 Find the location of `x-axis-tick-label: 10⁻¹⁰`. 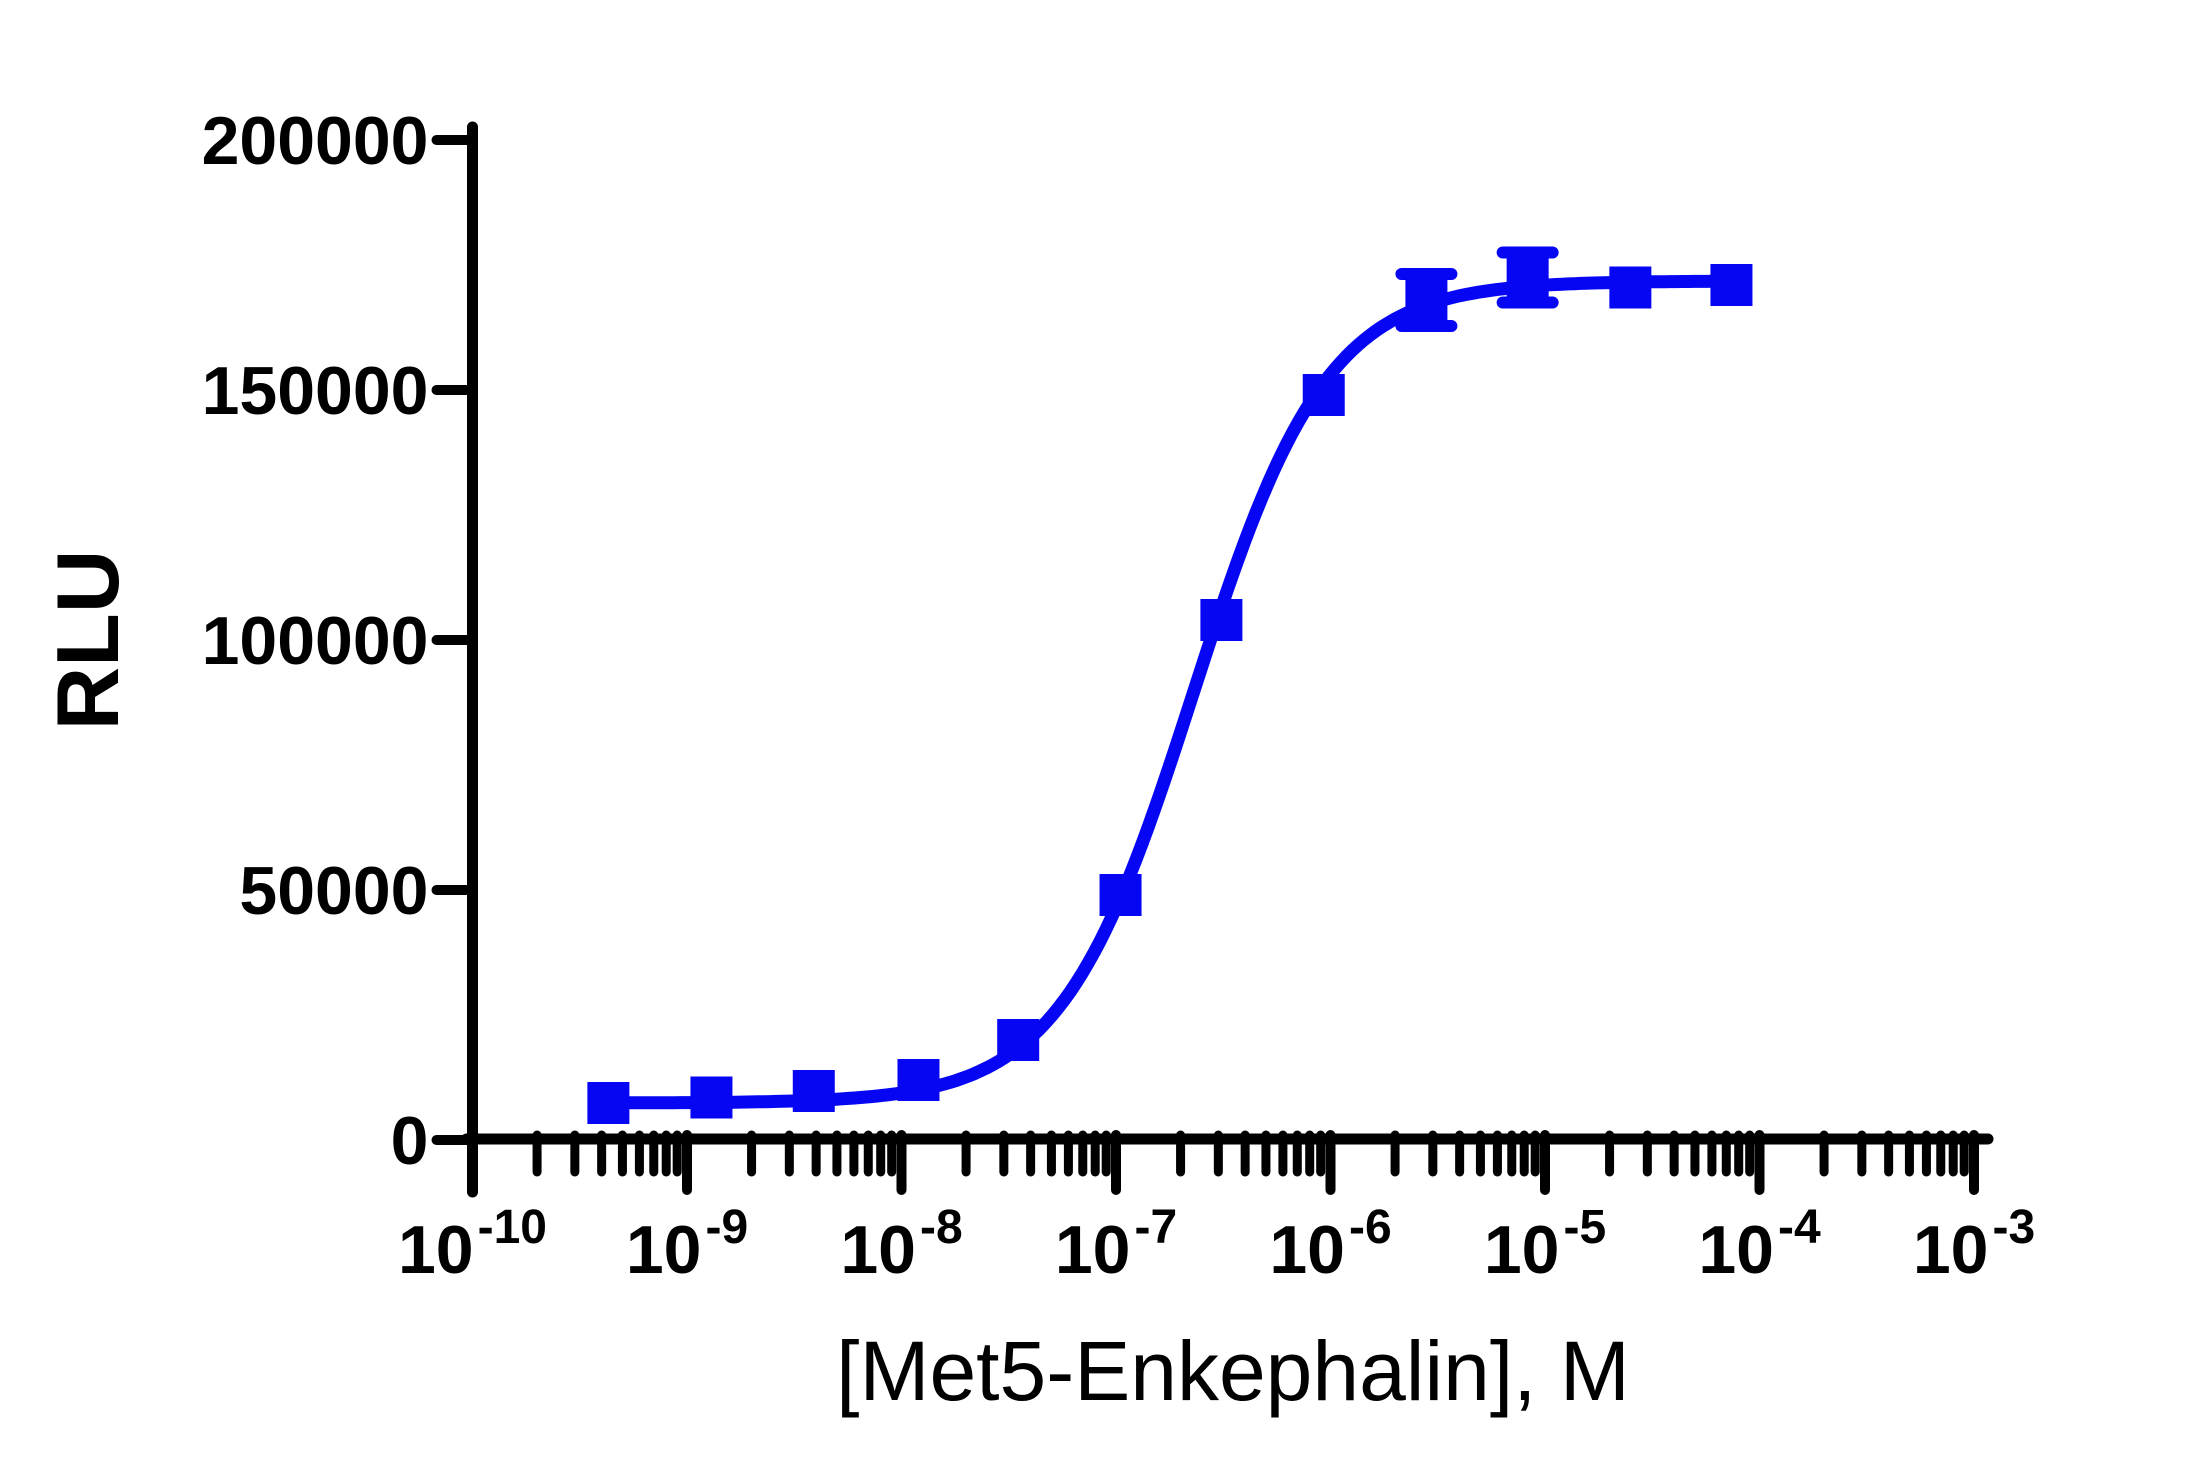

x-axis-tick-label: 10⁻¹⁰ is located at coordinates (472, 1244).